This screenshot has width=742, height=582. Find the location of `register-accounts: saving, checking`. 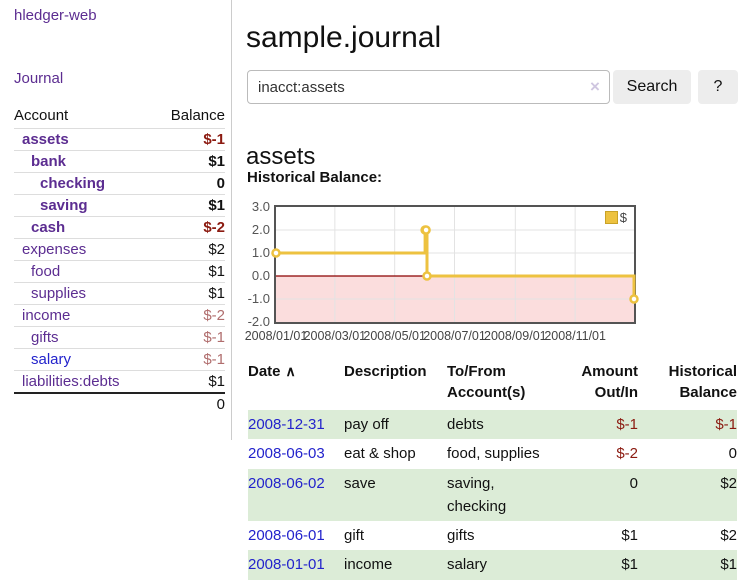

register-accounts: saving, checking is located at coordinates (506, 494).